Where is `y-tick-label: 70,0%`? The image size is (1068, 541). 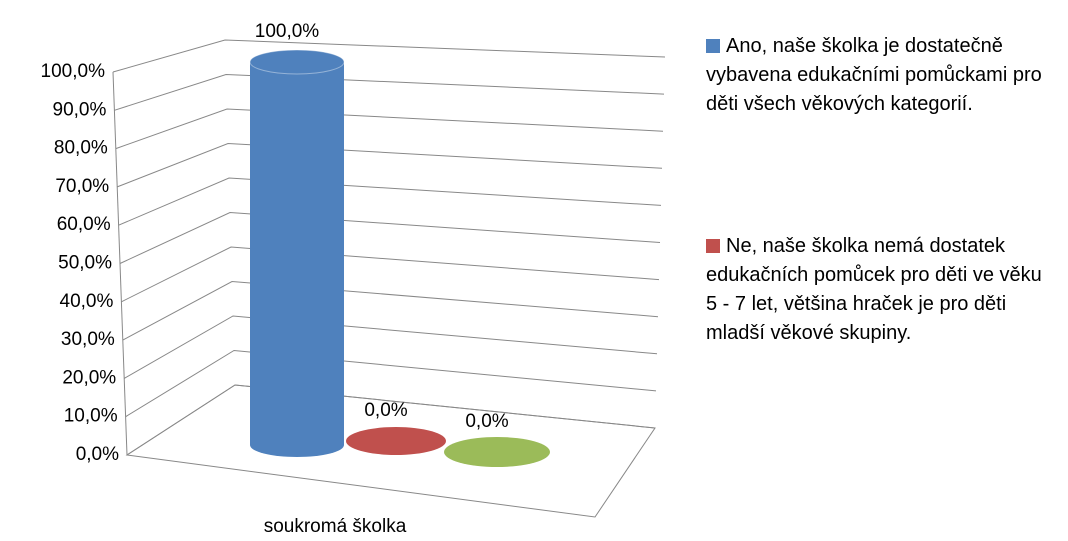 y-tick-label: 70,0% is located at coordinates (82, 186).